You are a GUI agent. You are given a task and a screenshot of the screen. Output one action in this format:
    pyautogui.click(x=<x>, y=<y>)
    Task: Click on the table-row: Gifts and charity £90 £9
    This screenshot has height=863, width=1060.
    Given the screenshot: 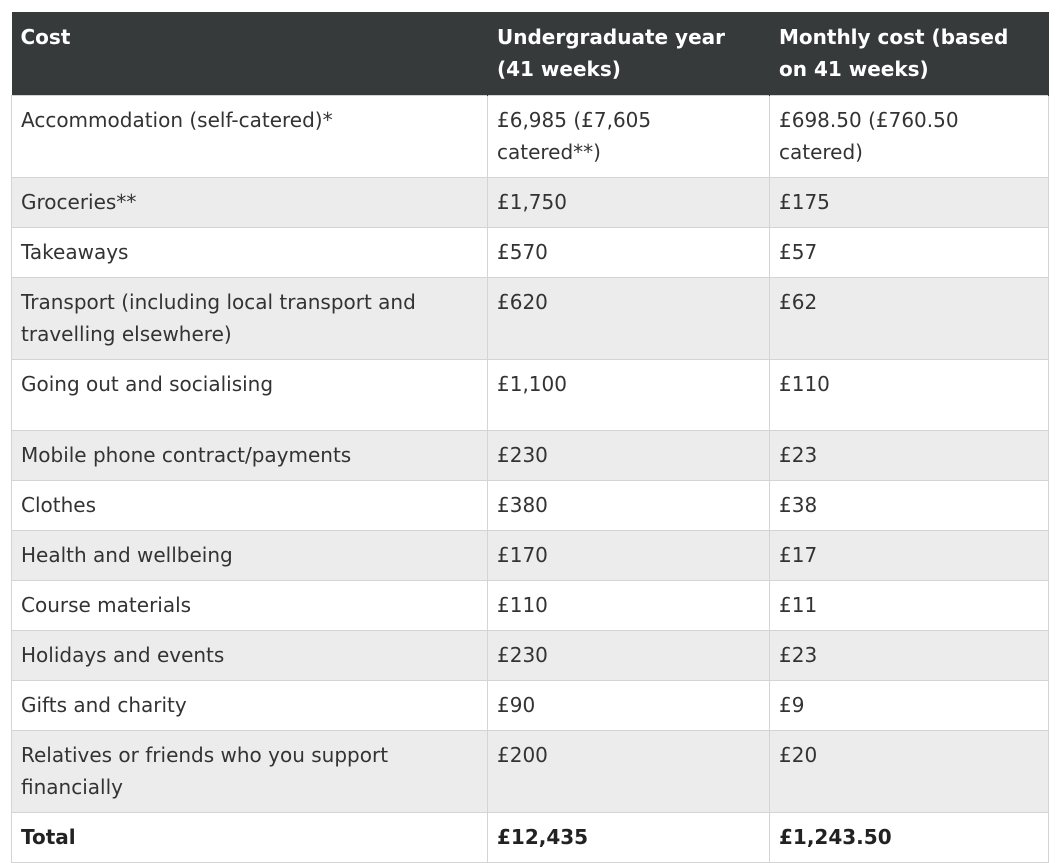 What is the action you would take?
    pyautogui.click(x=530, y=705)
    